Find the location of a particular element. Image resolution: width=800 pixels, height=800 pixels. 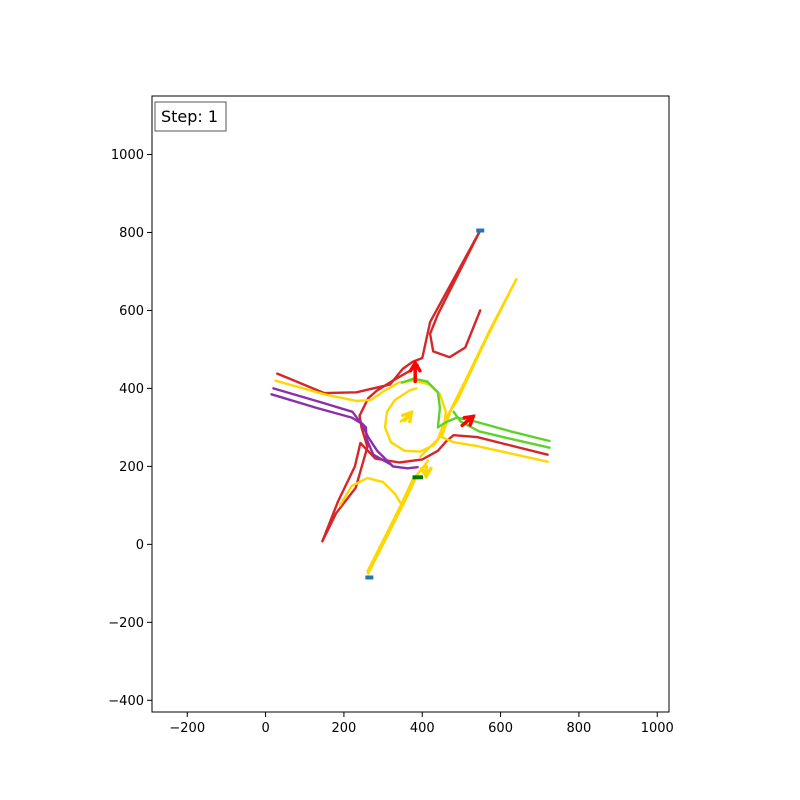

y-tick-label: 200 is located at coordinates (131, 467).